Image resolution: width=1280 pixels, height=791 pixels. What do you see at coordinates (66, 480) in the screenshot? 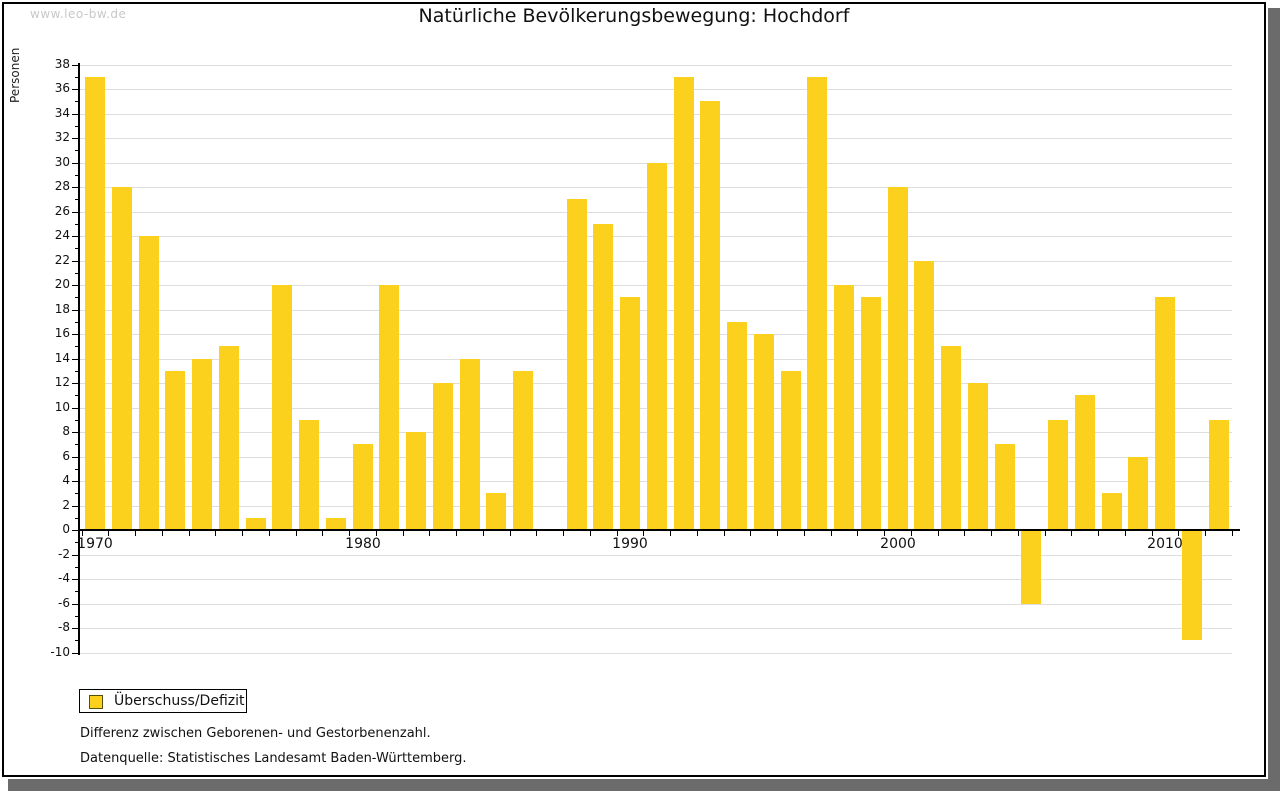
I see `y-tick-label: 4` at bounding box center [66, 480].